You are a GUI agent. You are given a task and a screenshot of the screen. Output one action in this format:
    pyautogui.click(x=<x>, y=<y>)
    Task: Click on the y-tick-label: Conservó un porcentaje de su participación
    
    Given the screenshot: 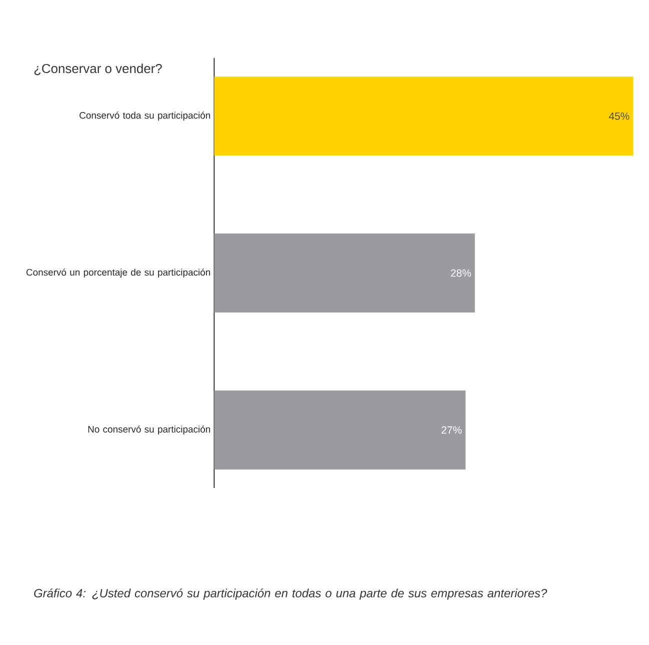 What is the action you would take?
    pyautogui.click(x=118, y=273)
    